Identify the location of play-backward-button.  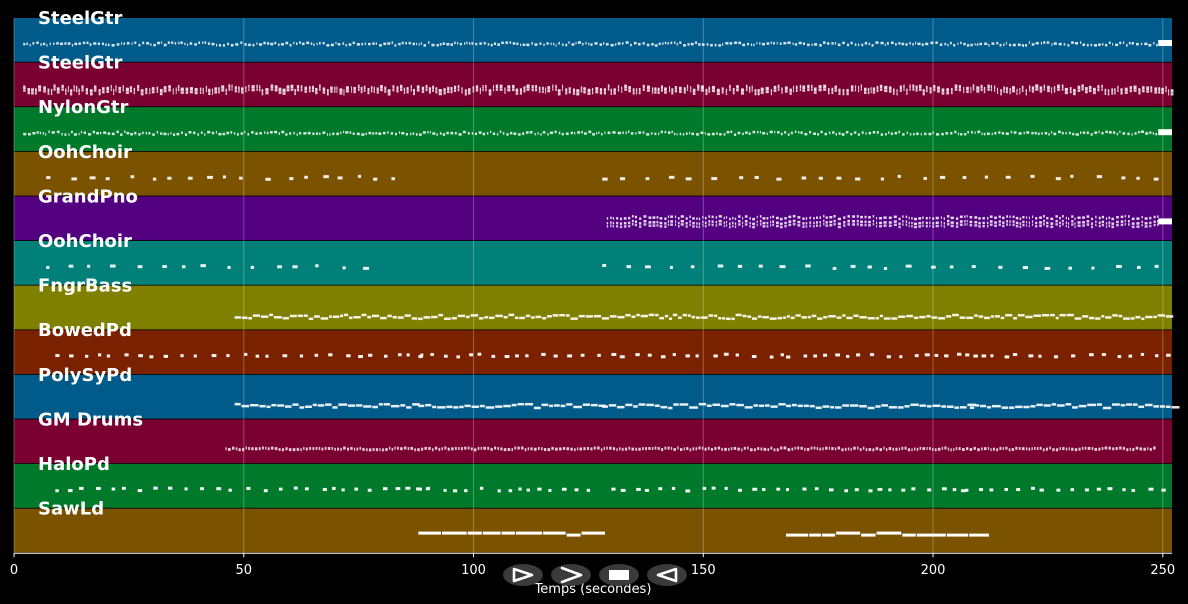
(667, 575).